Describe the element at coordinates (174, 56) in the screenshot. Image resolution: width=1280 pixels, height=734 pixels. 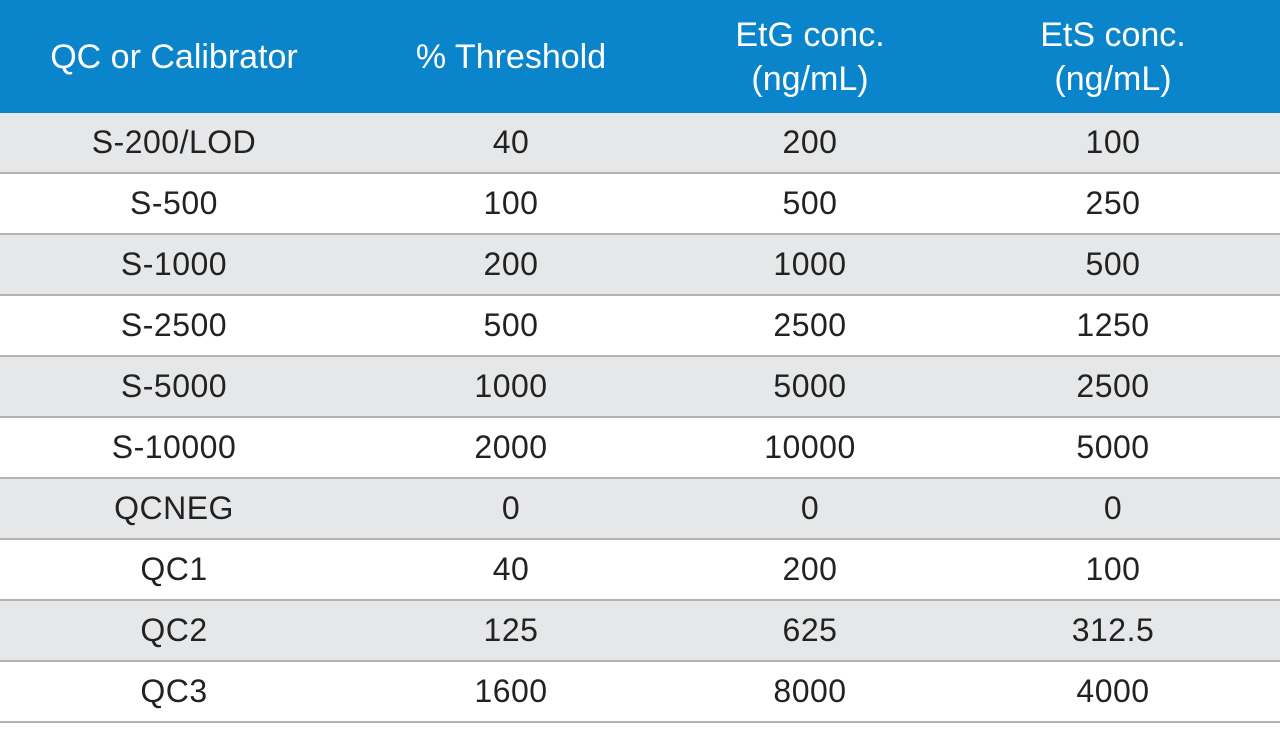
I see `header-qc-or-calibrator: QC or Calibrator` at that location.